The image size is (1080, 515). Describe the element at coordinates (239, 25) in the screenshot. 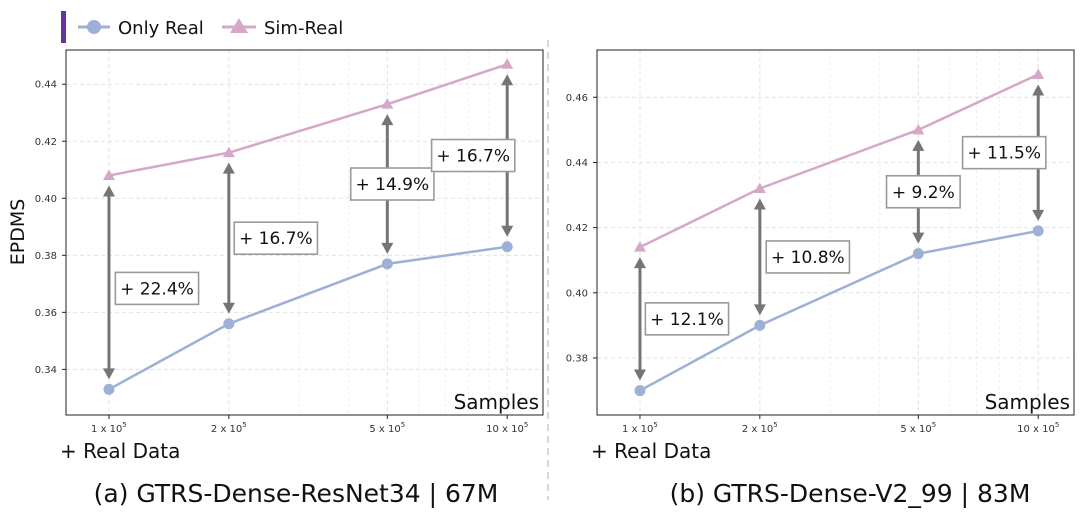

I see `legend-sim-real-marker` at that location.